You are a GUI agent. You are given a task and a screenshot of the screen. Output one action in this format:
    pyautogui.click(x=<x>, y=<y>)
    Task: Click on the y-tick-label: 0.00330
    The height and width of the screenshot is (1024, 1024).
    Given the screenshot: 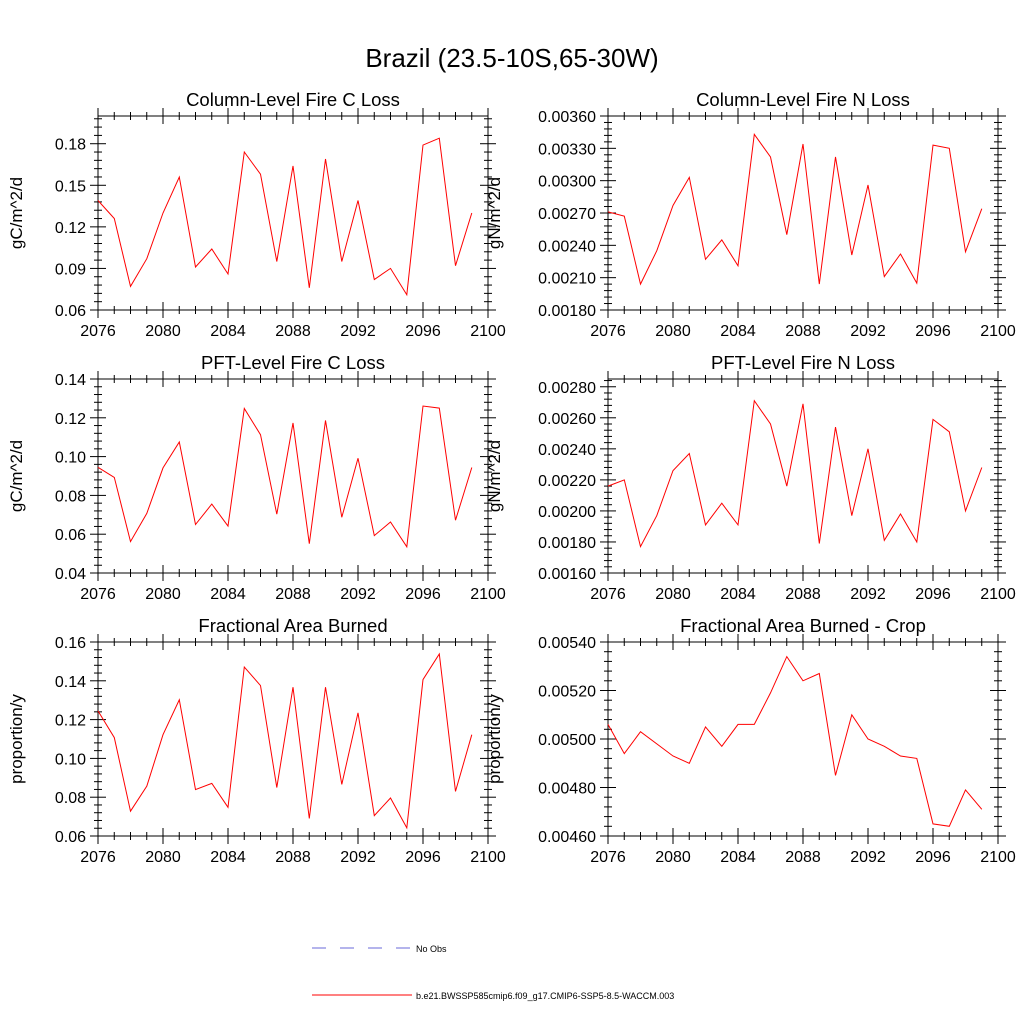 What is the action you would take?
    pyautogui.click(x=567, y=149)
    